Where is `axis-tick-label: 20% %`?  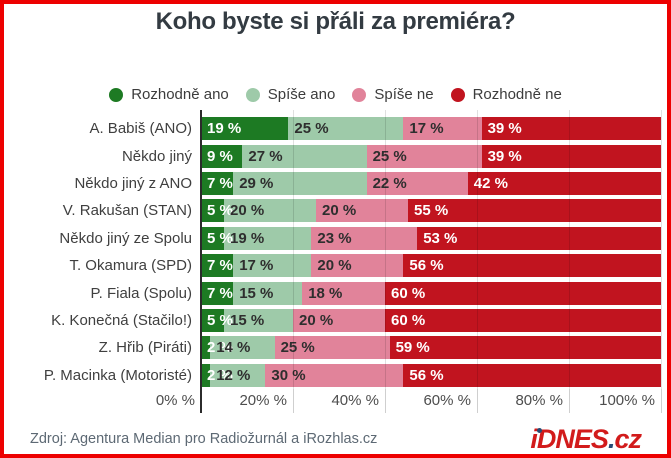 axis-tick-label: 20% % is located at coordinates (263, 400).